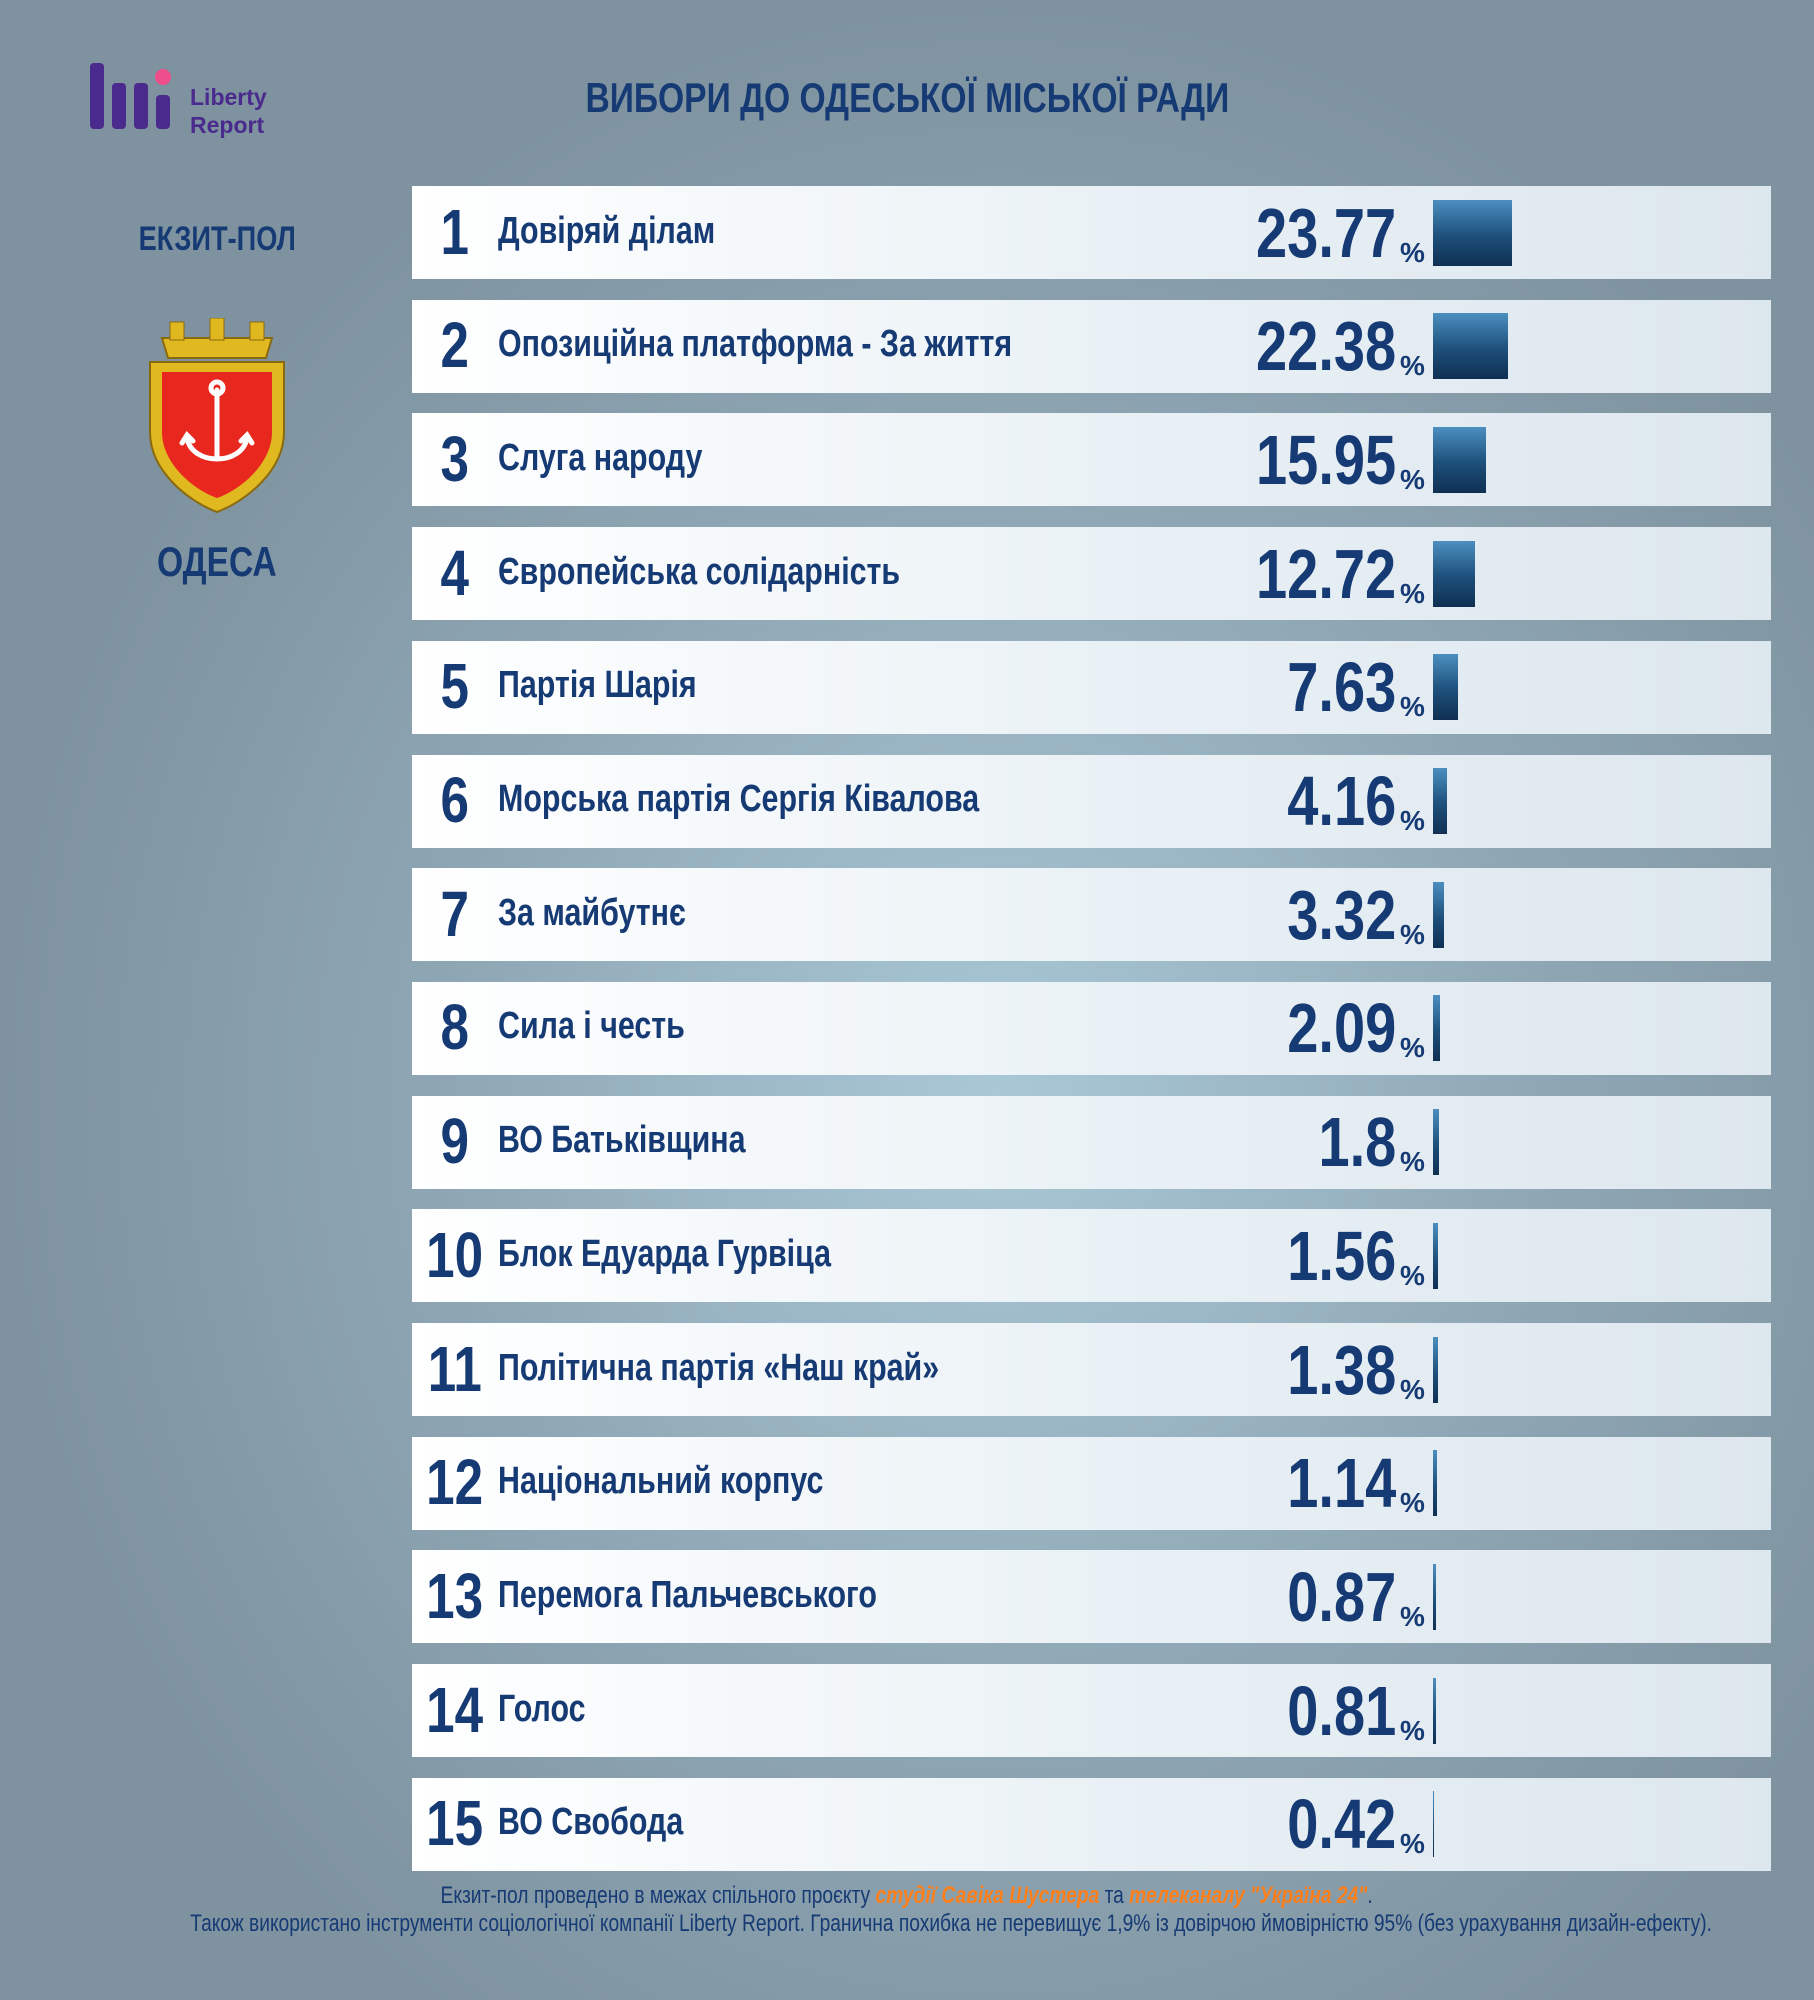  What do you see at coordinates (455, 1027) in the screenshot?
I see `rank-wrap: 8` at bounding box center [455, 1027].